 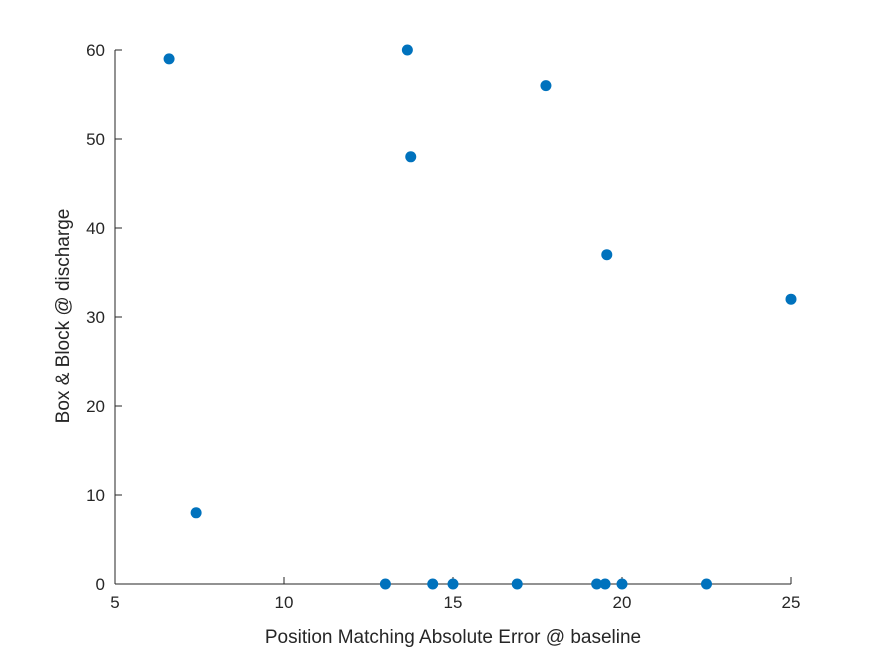 I want to click on y-tick-label: 60, so click(x=95, y=50).